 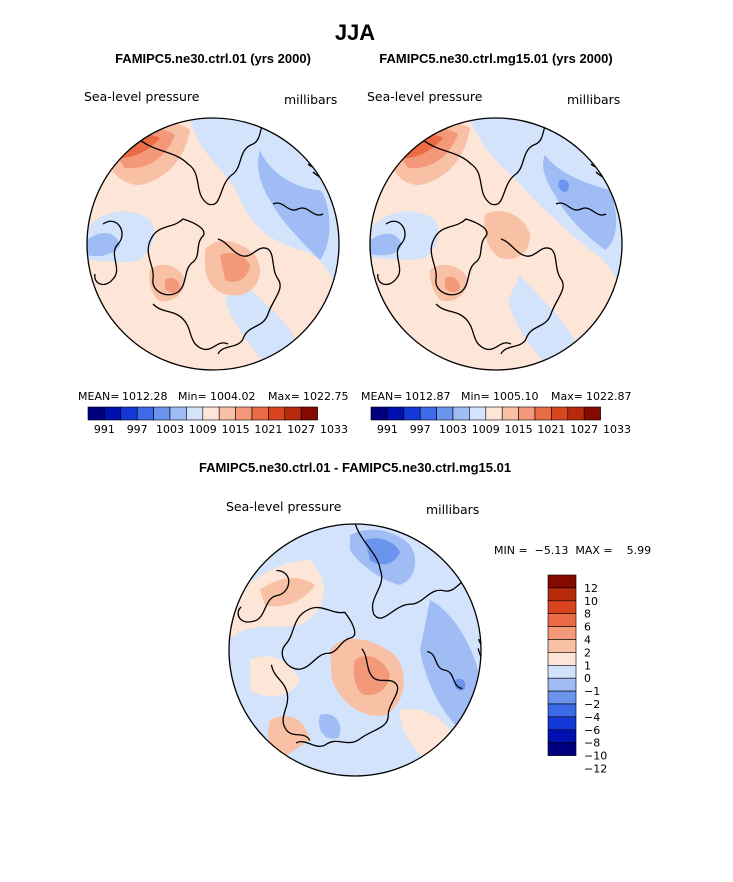 I want to click on colorbar-tick-label: −4, so click(x=592, y=717).